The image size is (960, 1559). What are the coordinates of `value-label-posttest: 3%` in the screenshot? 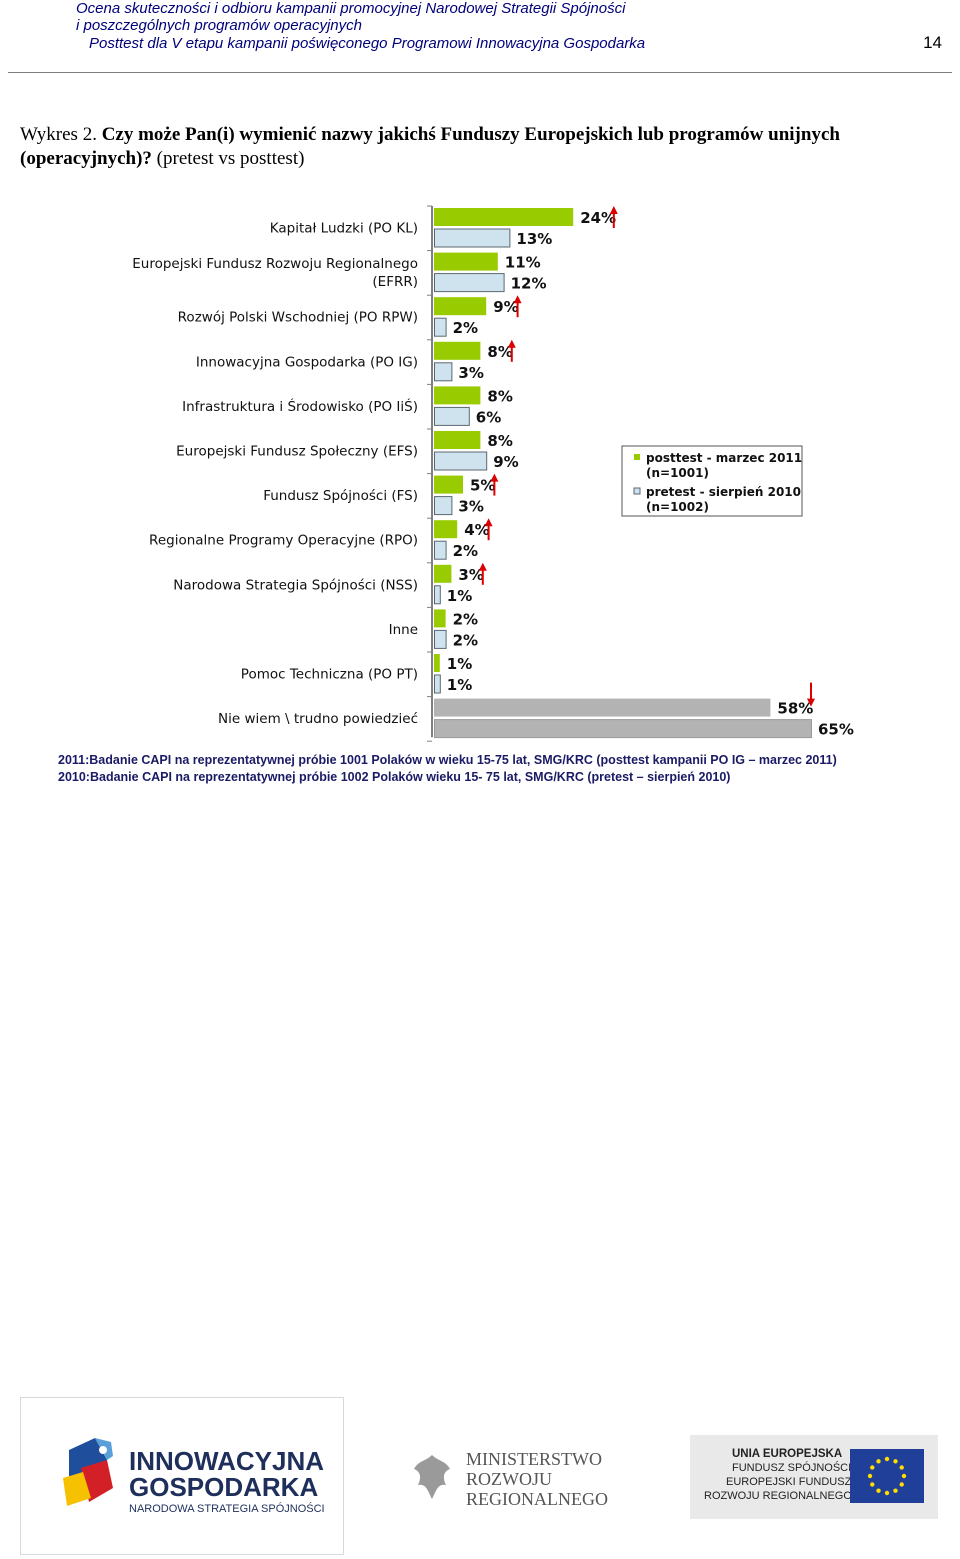 It's located at (470, 575).